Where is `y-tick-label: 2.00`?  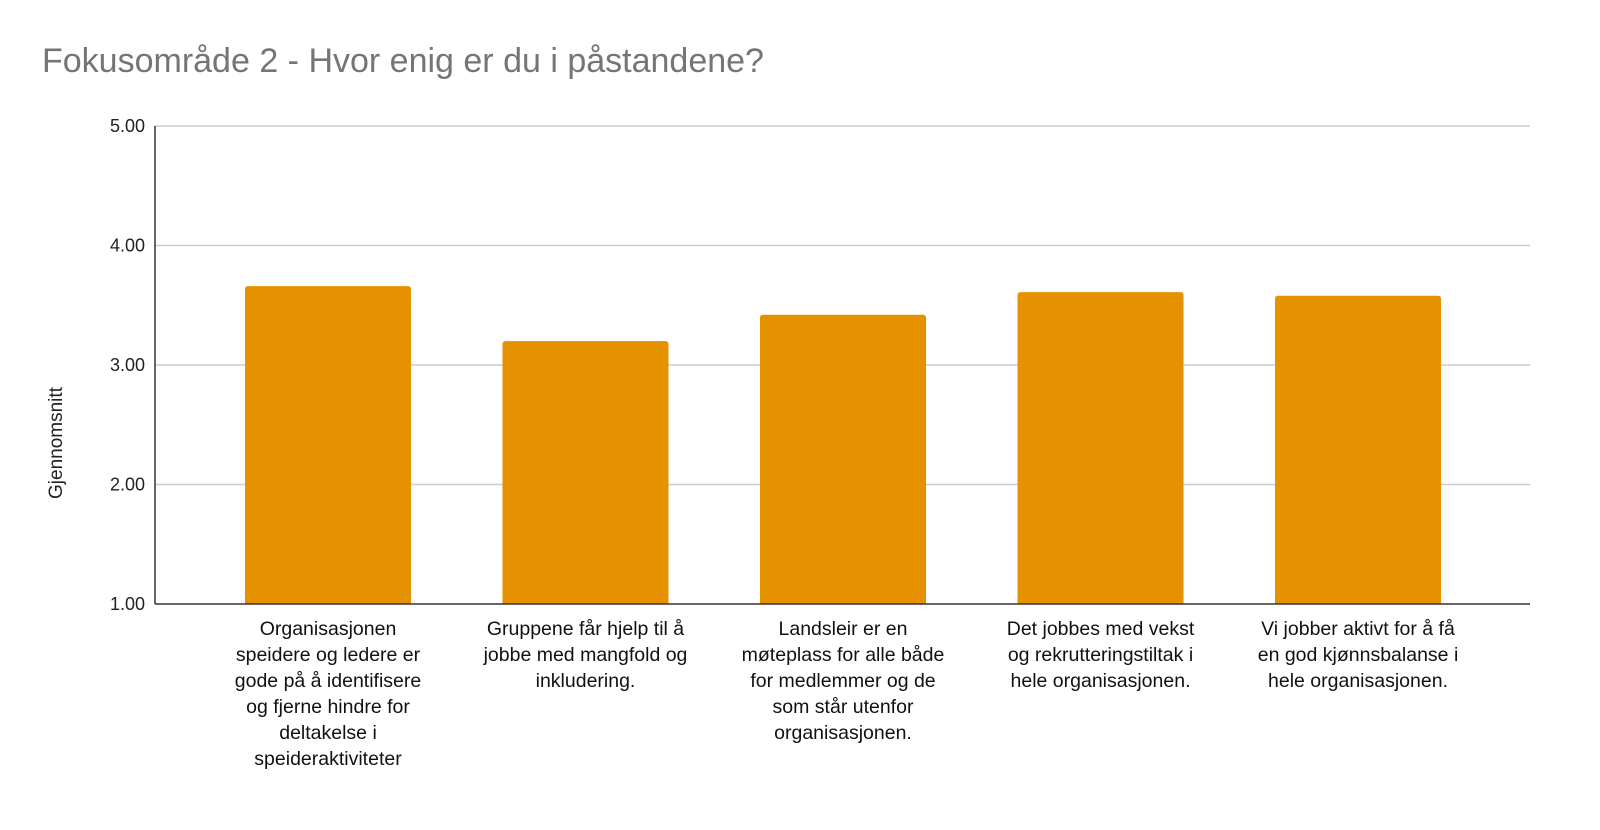
y-tick-label: 2.00 is located at coordinates (127, 485).